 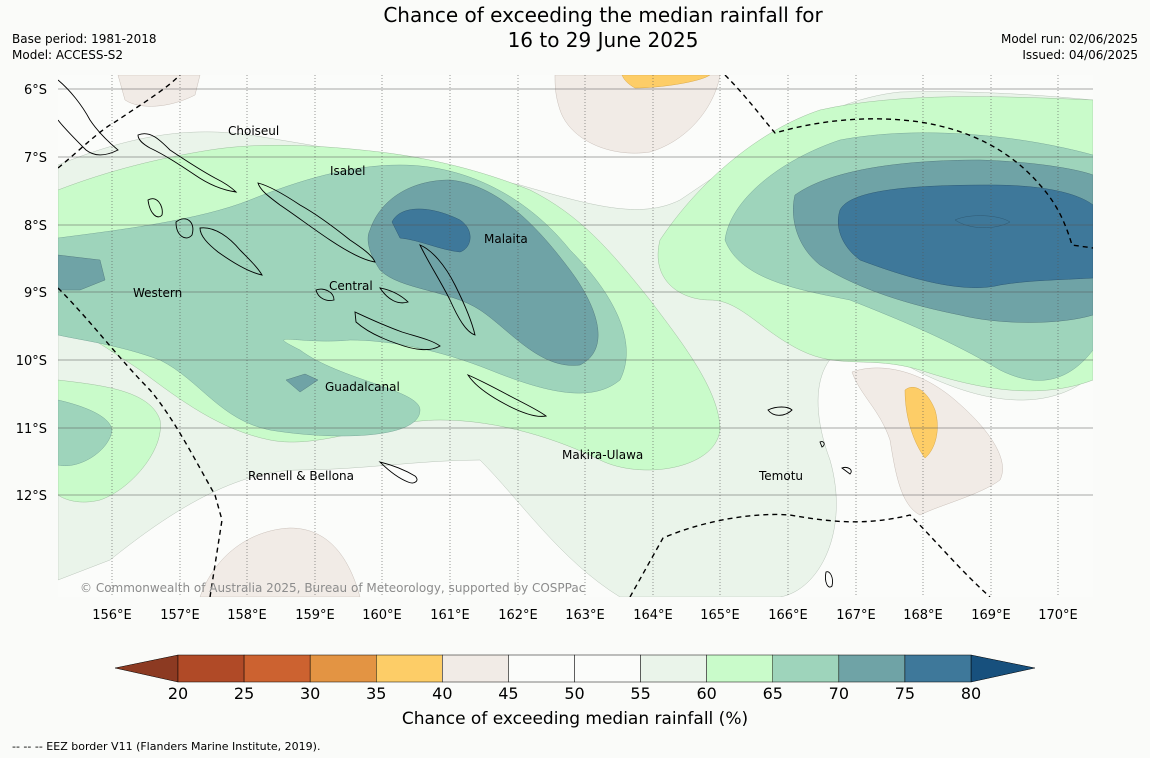 I want to click on issued-date: Issued: 04/06/2025, so click(x=1080, y=55).